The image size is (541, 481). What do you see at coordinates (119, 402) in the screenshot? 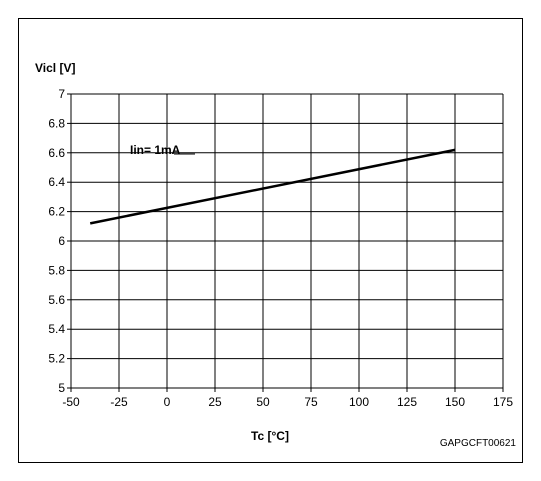
I see `x-tick-label: -25` at bounding box center [119, 402].